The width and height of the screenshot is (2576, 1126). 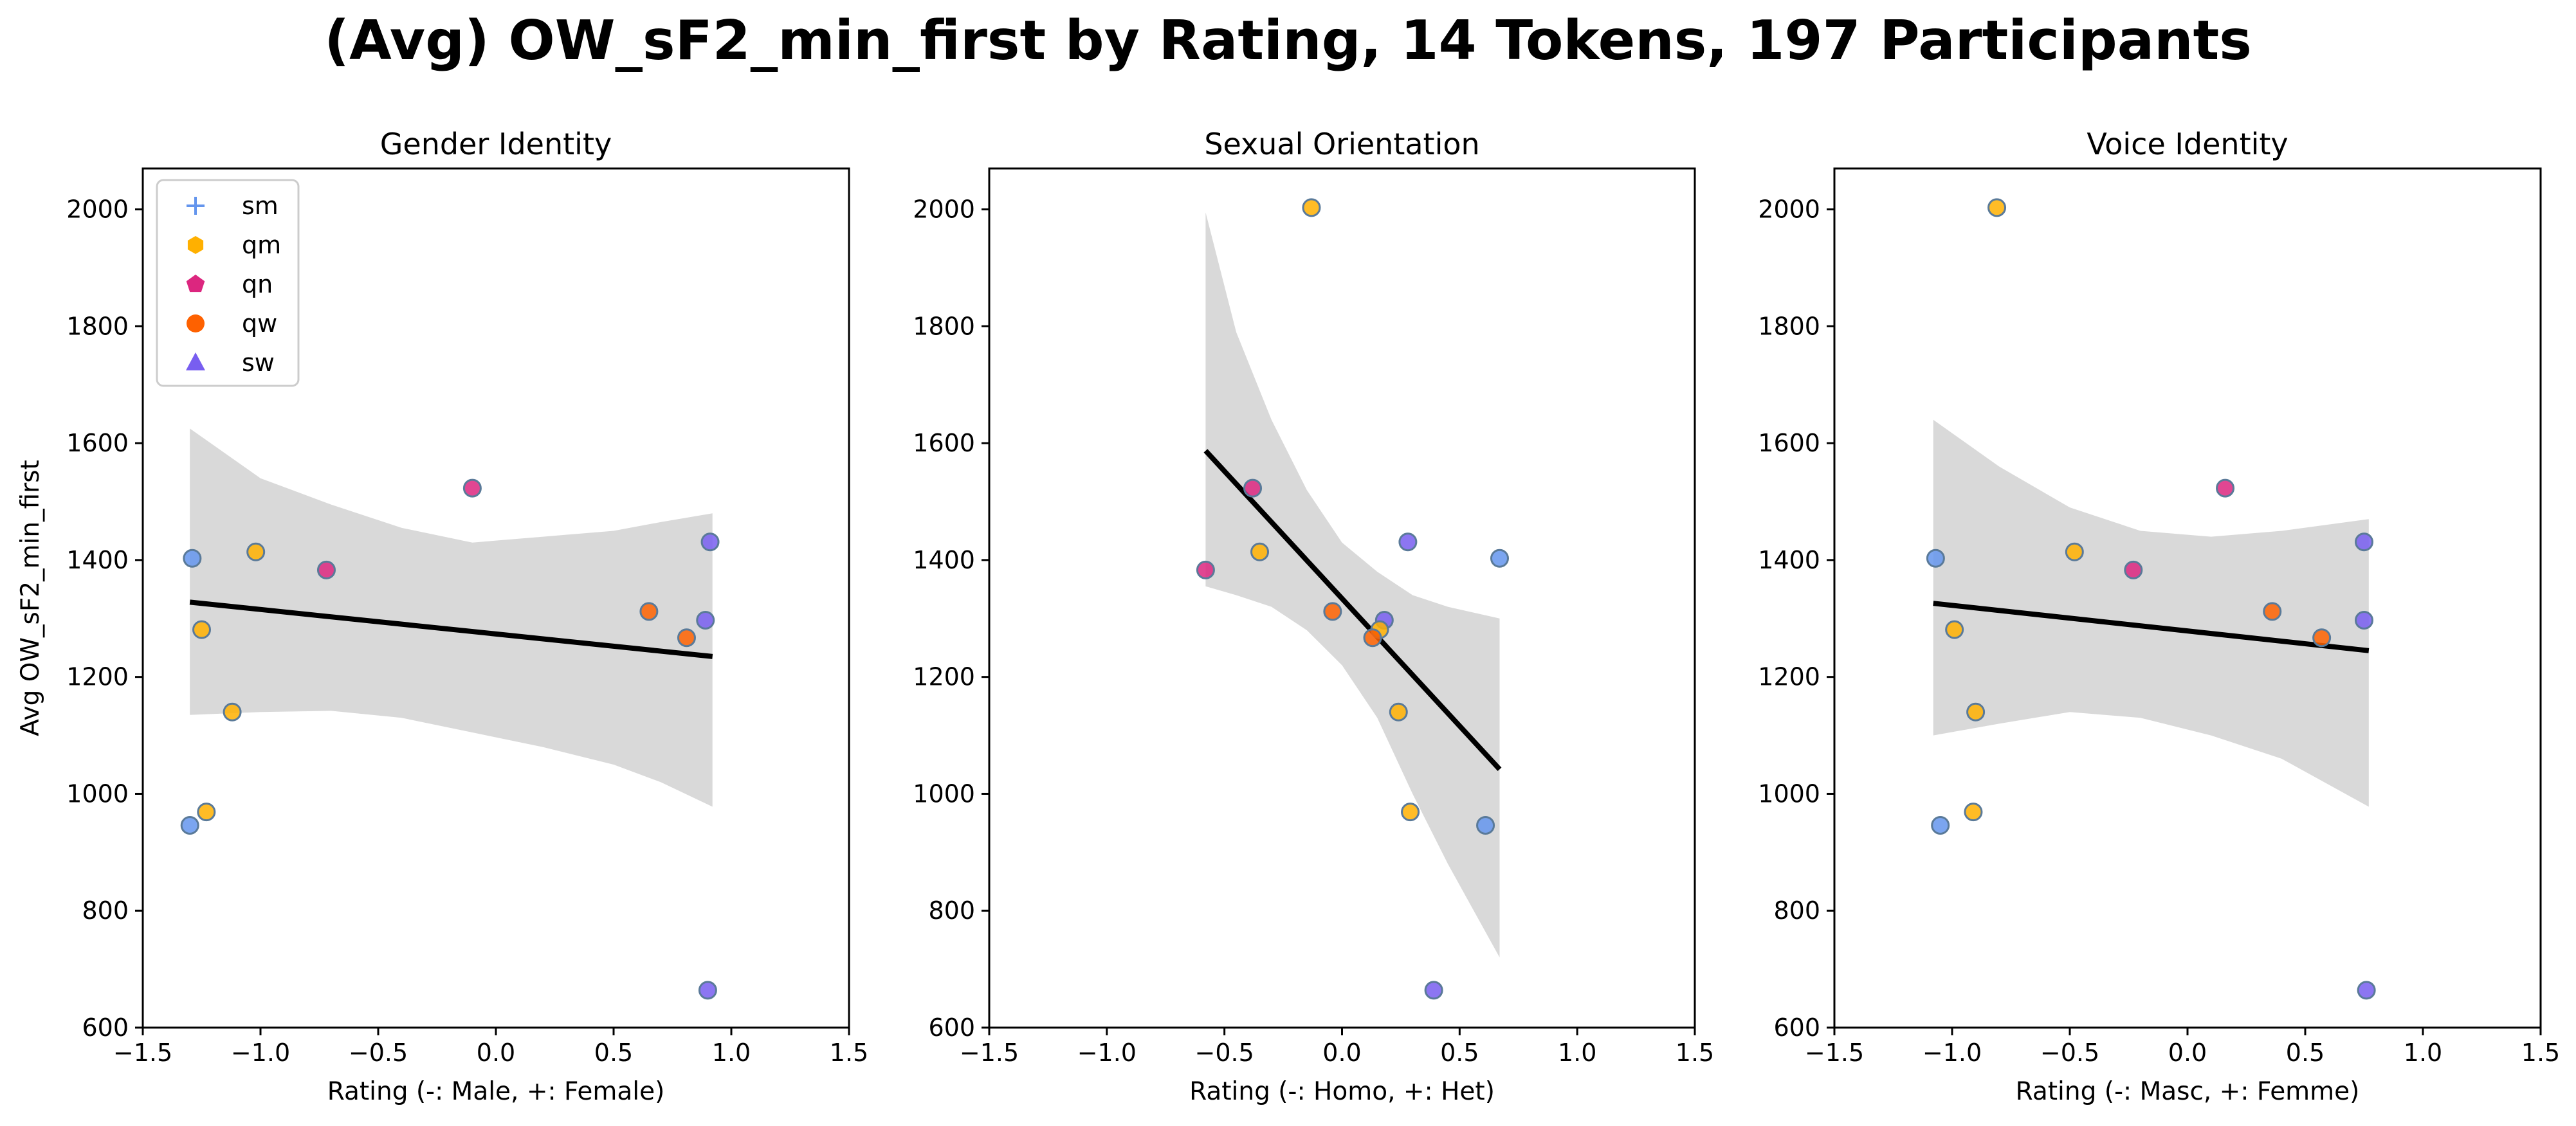 What do you see at coordinates (259, 323) in the screenshot?
I see `legend-label: qw` at bounding box center [259, 323].